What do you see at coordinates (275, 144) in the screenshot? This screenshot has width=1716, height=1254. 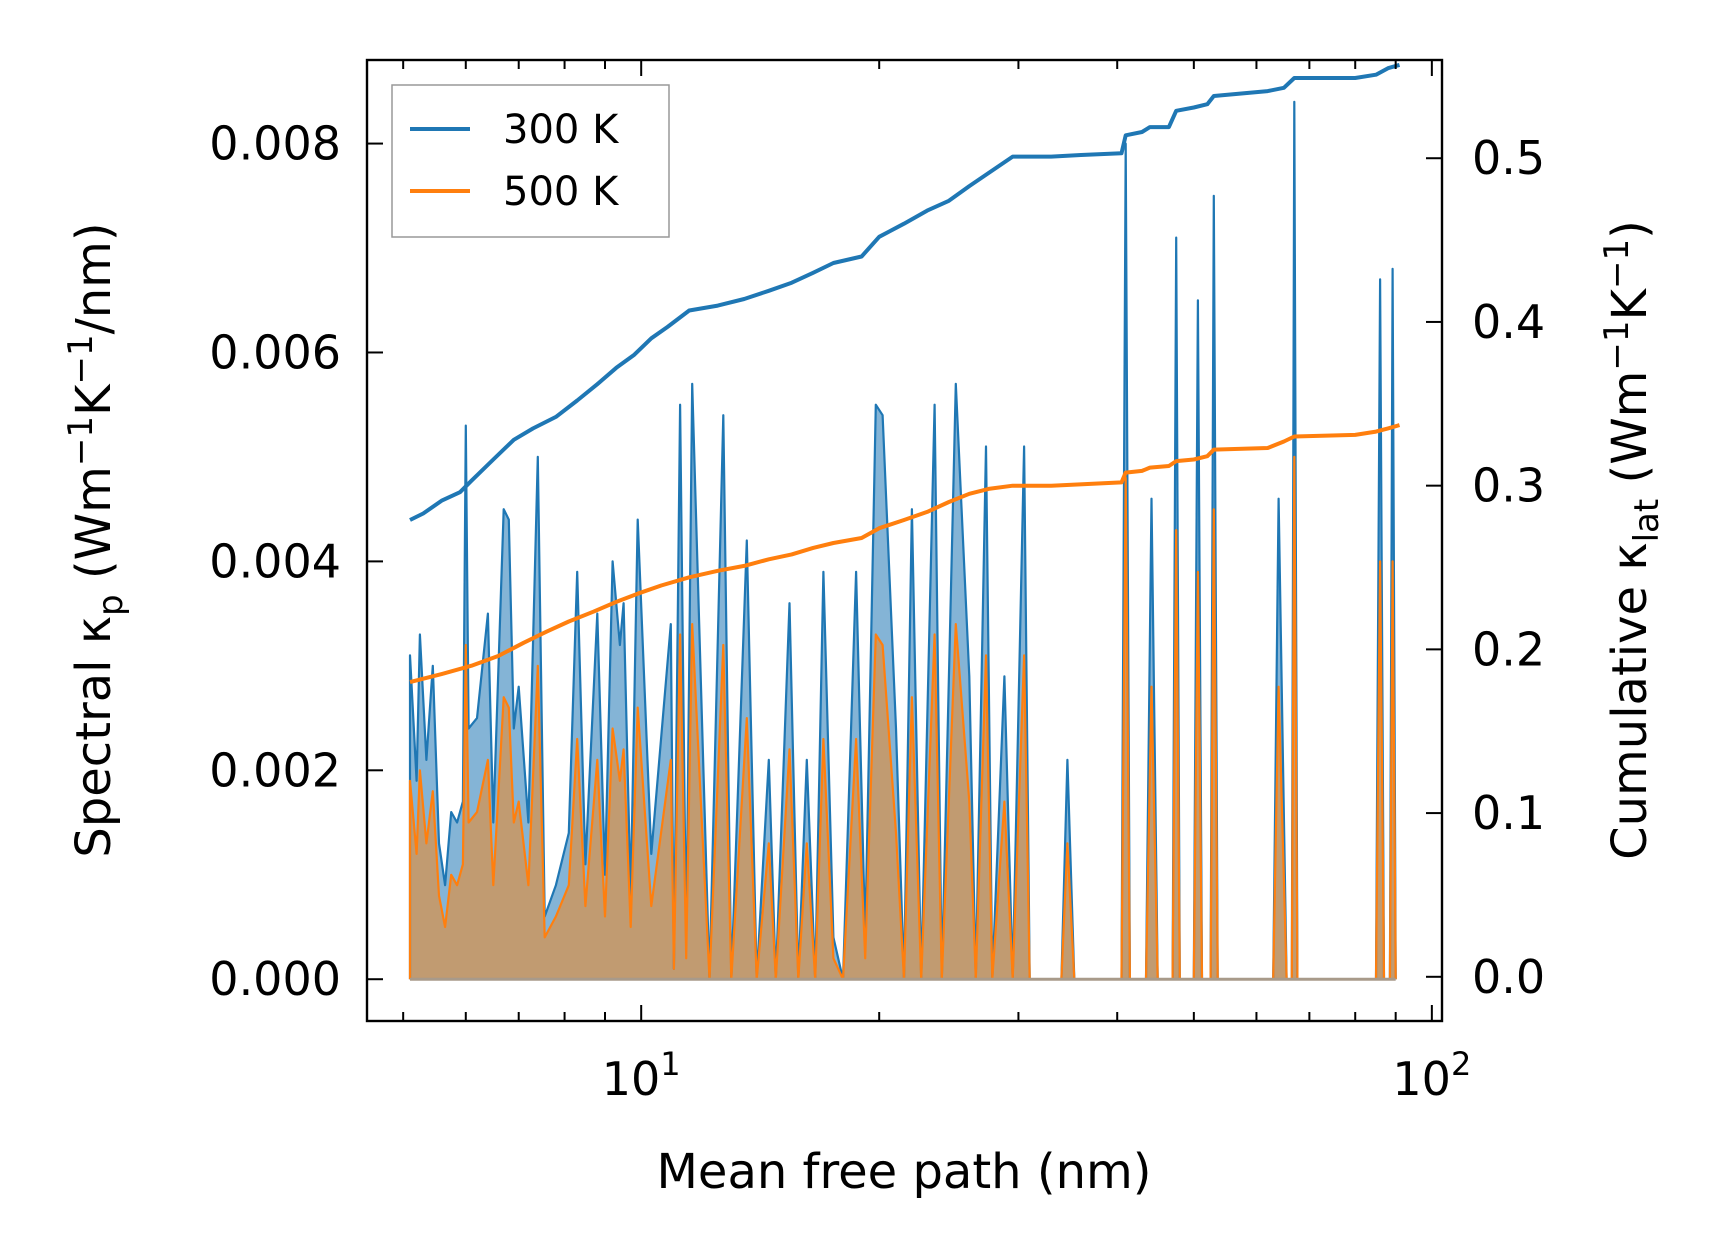 I see `left-y-tick-label: 0.008` at bounding box center [275, 144].